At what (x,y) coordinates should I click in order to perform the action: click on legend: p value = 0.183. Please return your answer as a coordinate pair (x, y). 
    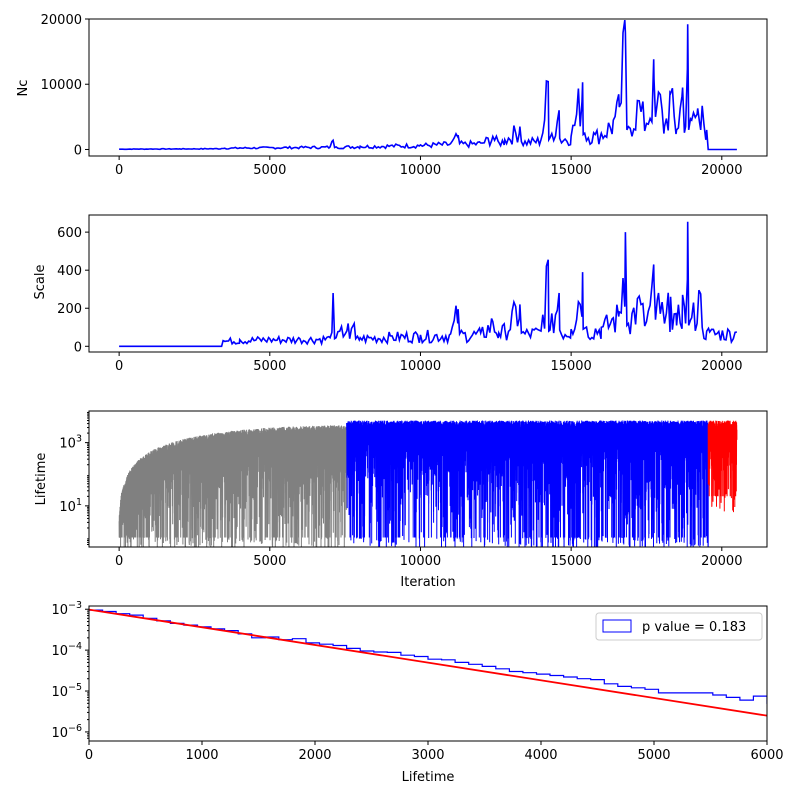
    Looking at the image, I should click on (679, 626).